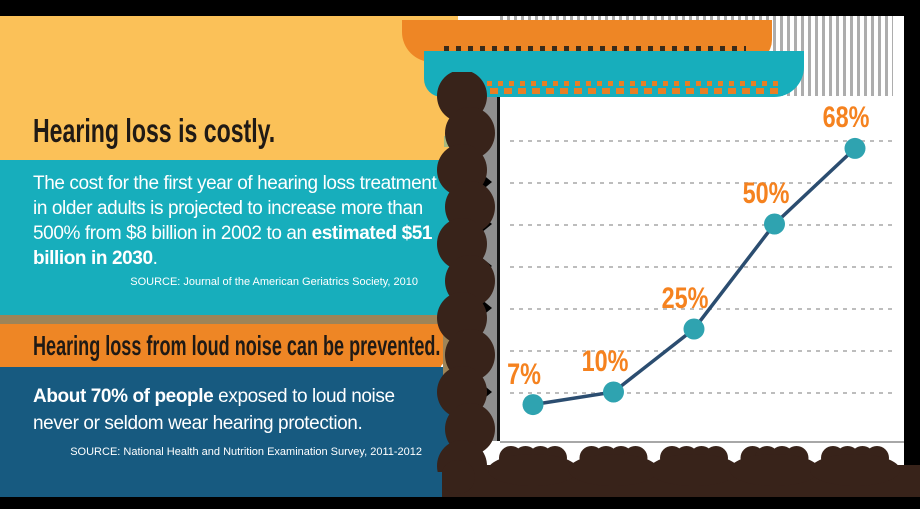 The width and height of the screenshot is (920, 509). What do you see at coordinates (614, 74) in the screenshot?
I see `clipped-subtitle-blob-teal` at bounding box center [614, 74].